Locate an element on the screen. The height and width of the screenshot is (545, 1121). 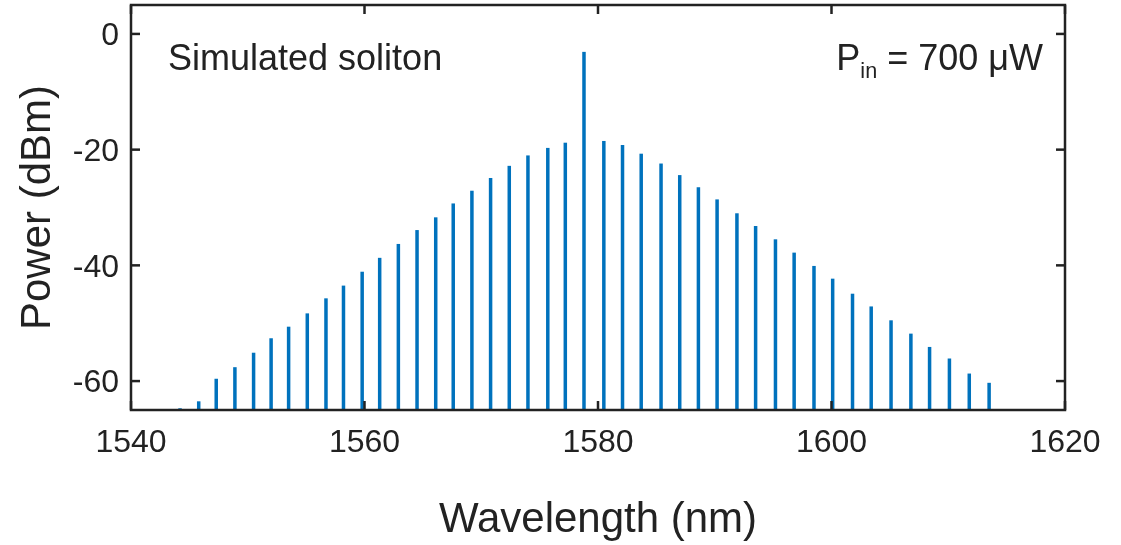
x-tick-label: 1600 is located at coordinates (831, 441).